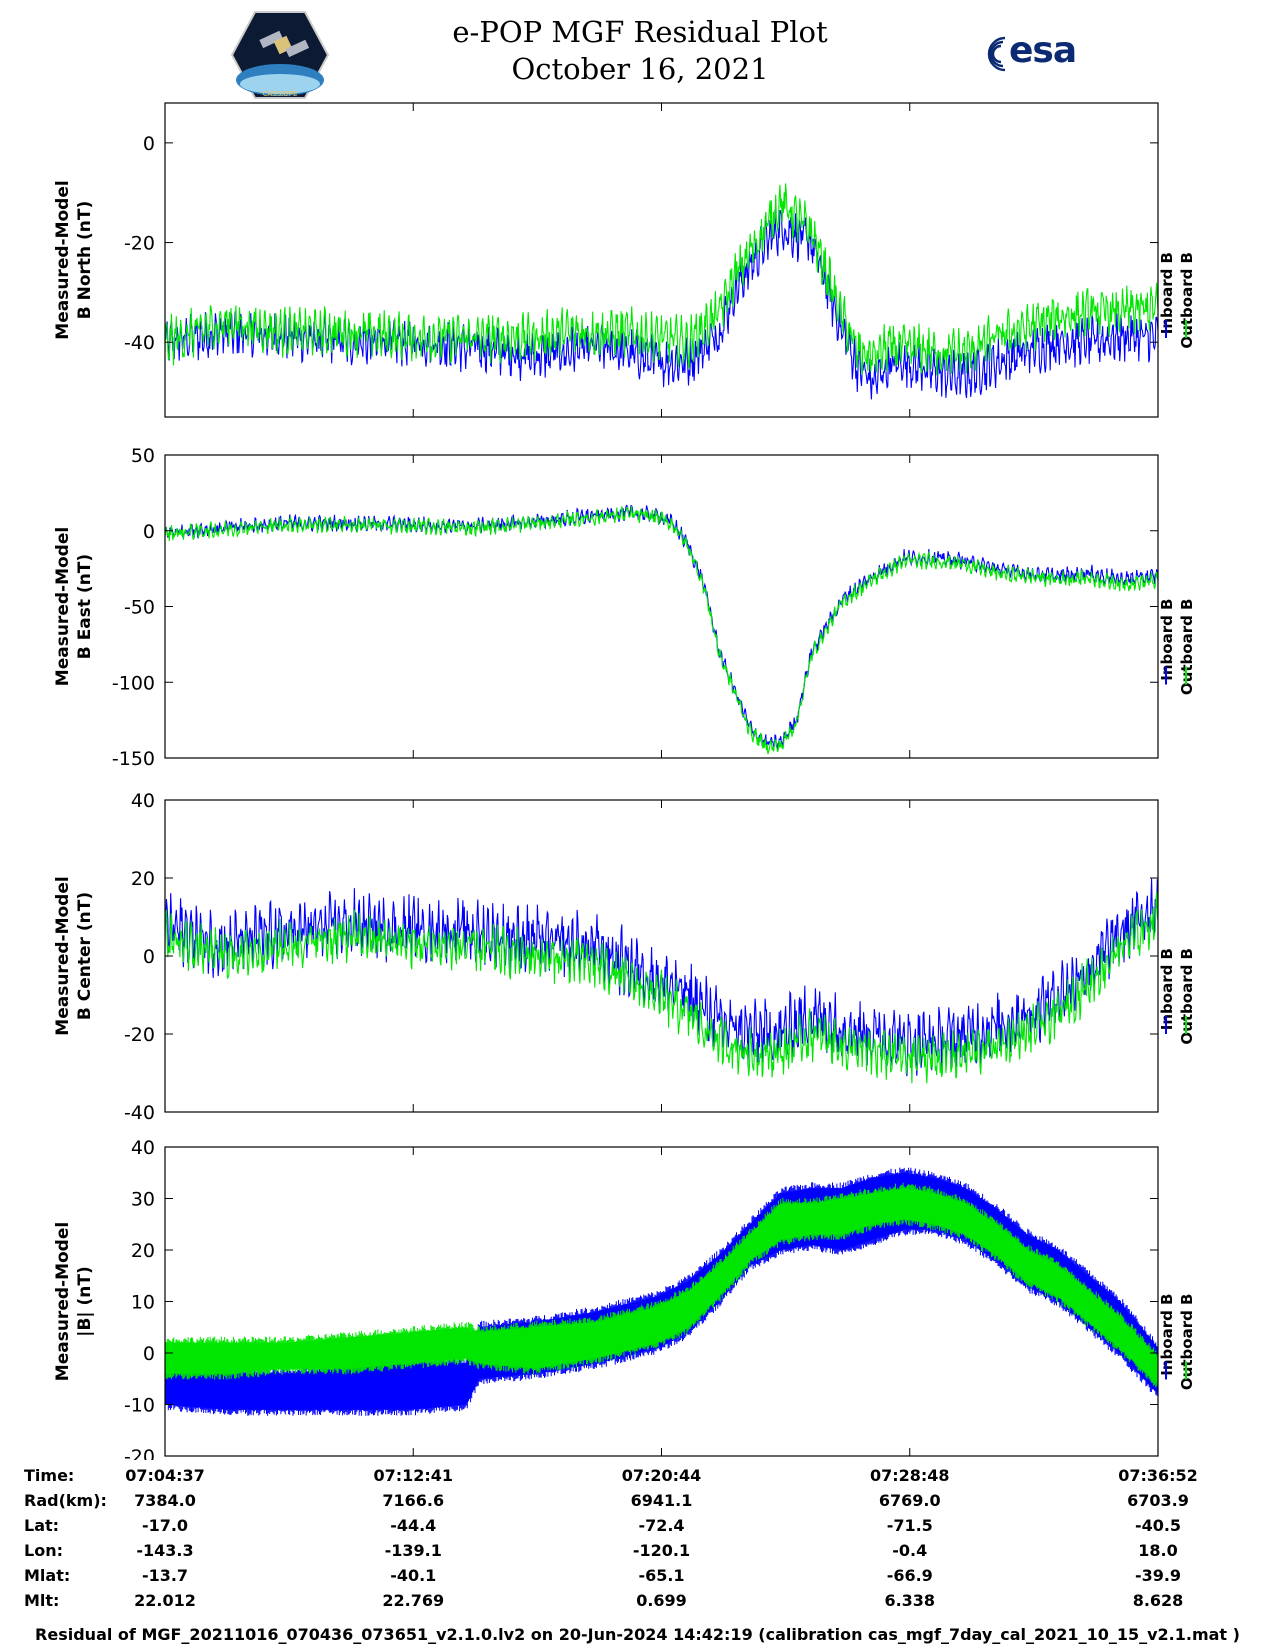  Describe the element at coordinates (661, 1525) in the screenshot. I see `info-cell: -72.4` at that location.